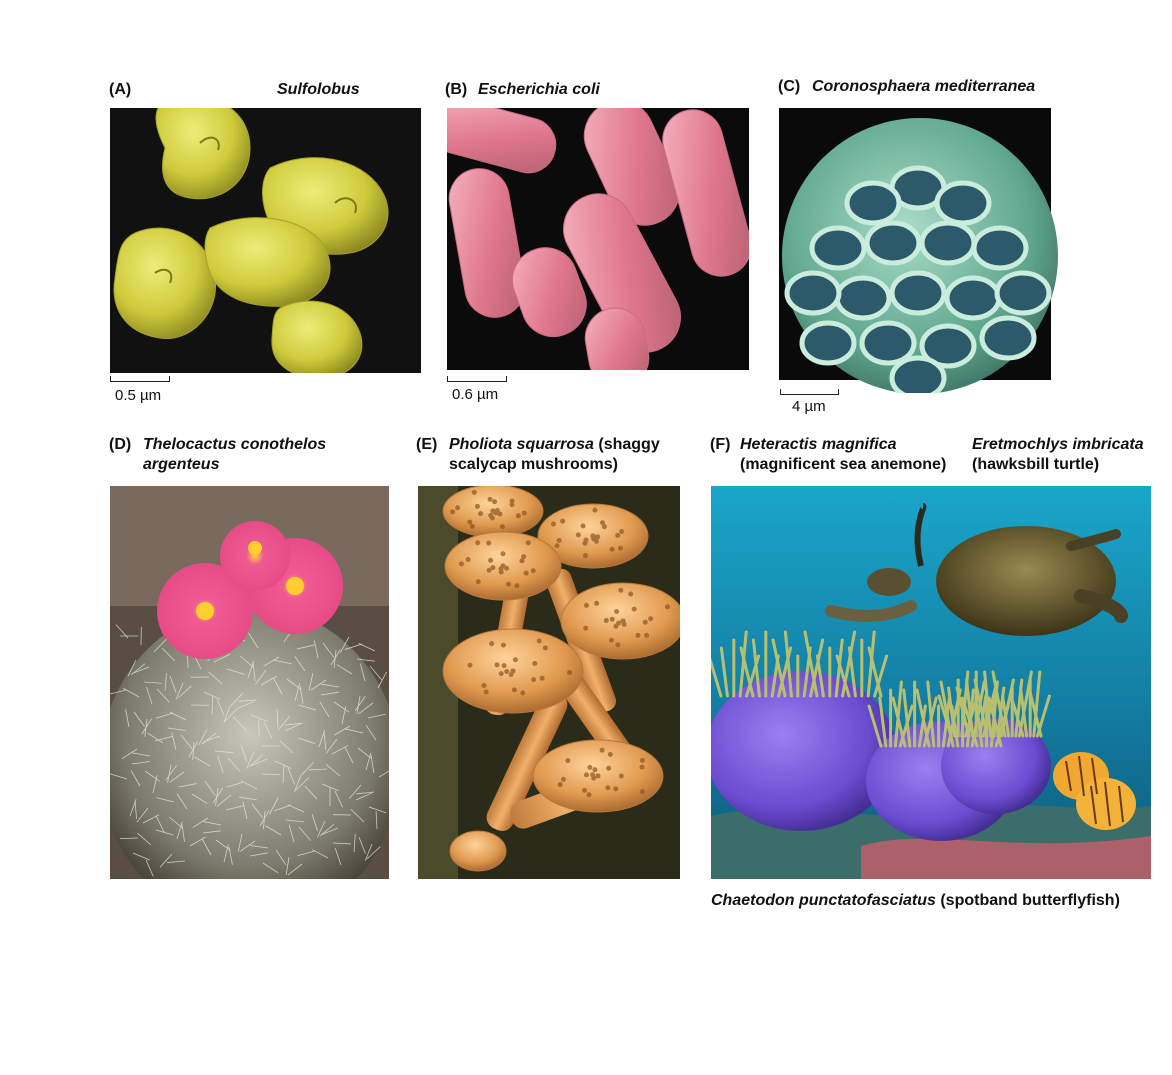 The height and width of the screenshot is (1075, 1172). What do you see at coordinates (923, 250) in the screenshot?
I see `coccolith-micrograph` at bounding box center [923, 250].